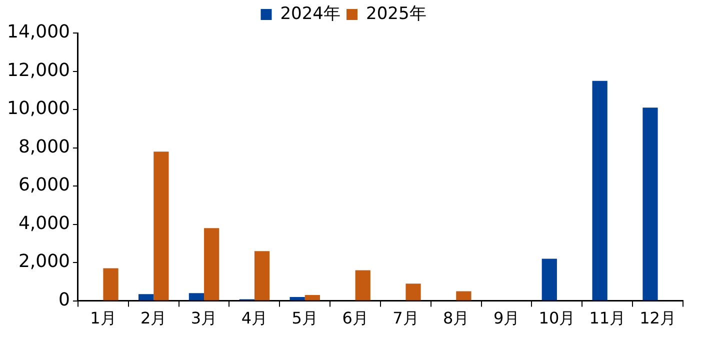 The image size is (711, 338). What do you see at coordinates (456, 318) in the screenshot?
I see `x-tick-label: 8月` at bounding box center [456, 318].